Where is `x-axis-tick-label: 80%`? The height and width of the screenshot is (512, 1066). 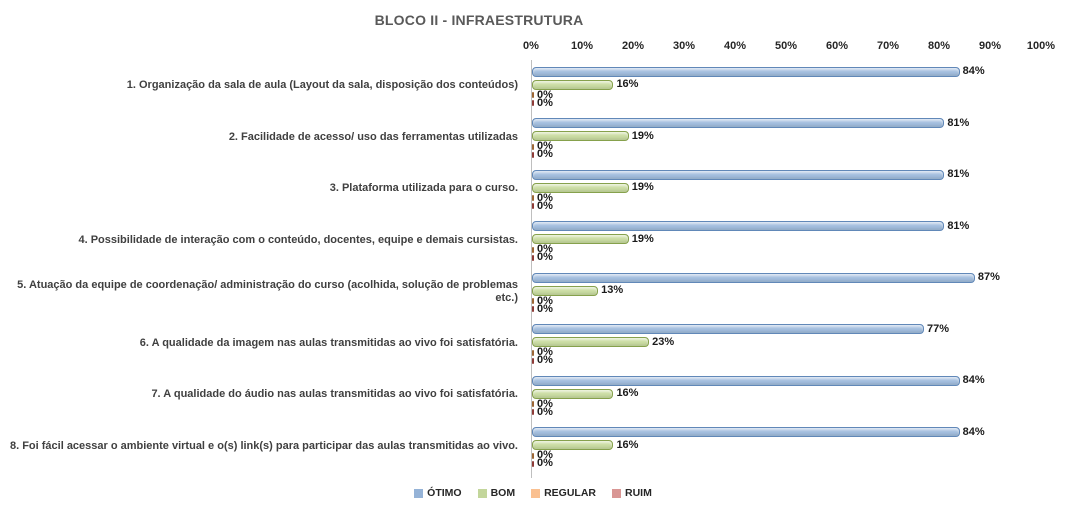 x-axis-tick-label: 80% is located at coordinates (939, 46).